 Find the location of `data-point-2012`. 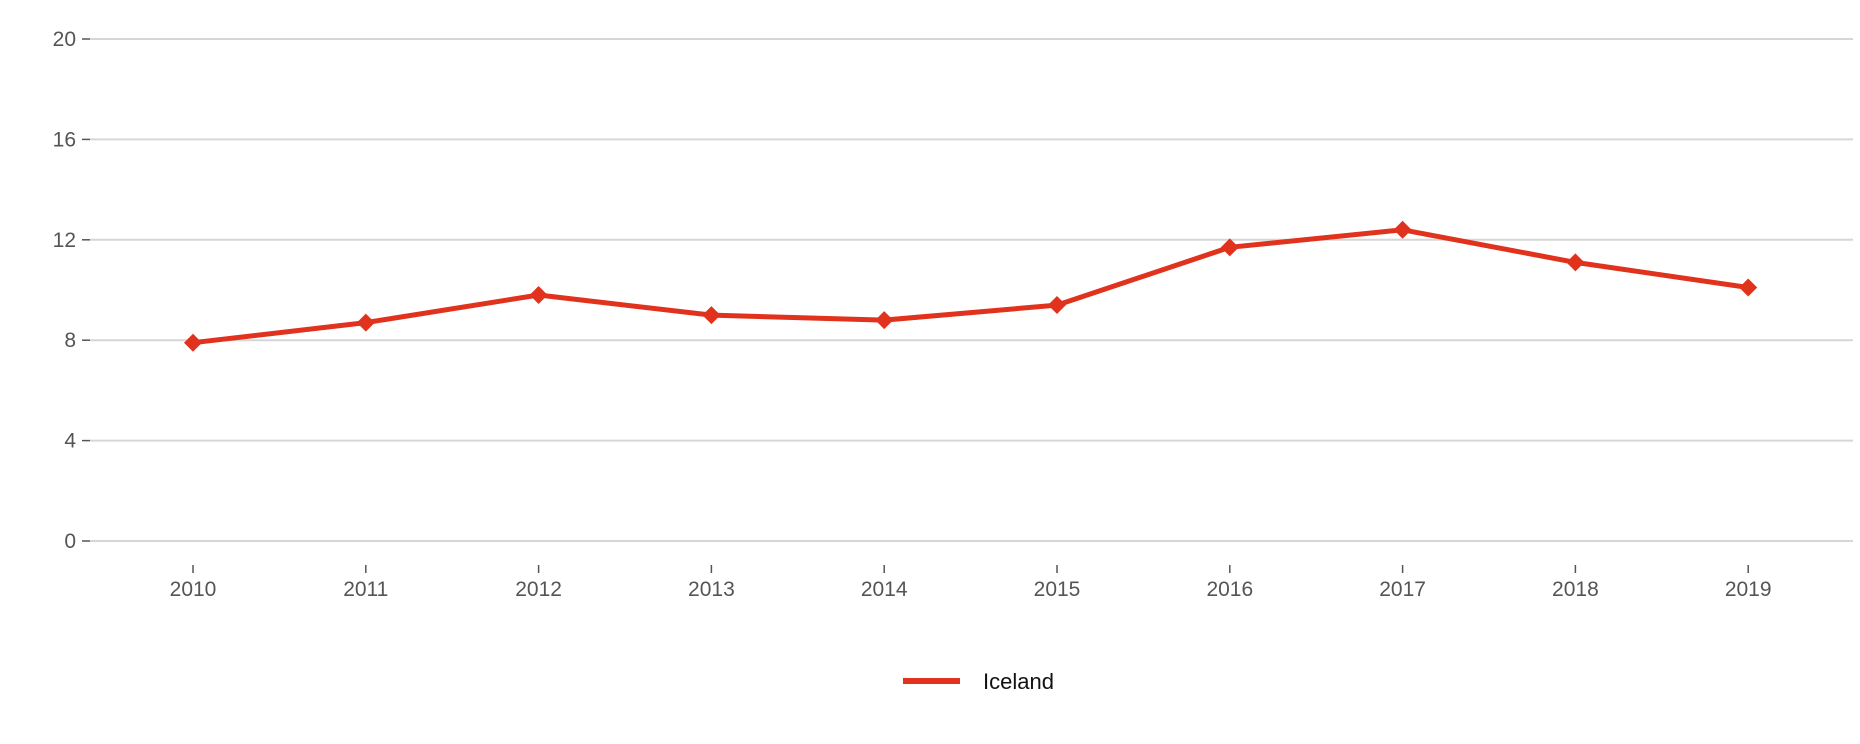

data-point-2012 is located at coordinates (538, 295).